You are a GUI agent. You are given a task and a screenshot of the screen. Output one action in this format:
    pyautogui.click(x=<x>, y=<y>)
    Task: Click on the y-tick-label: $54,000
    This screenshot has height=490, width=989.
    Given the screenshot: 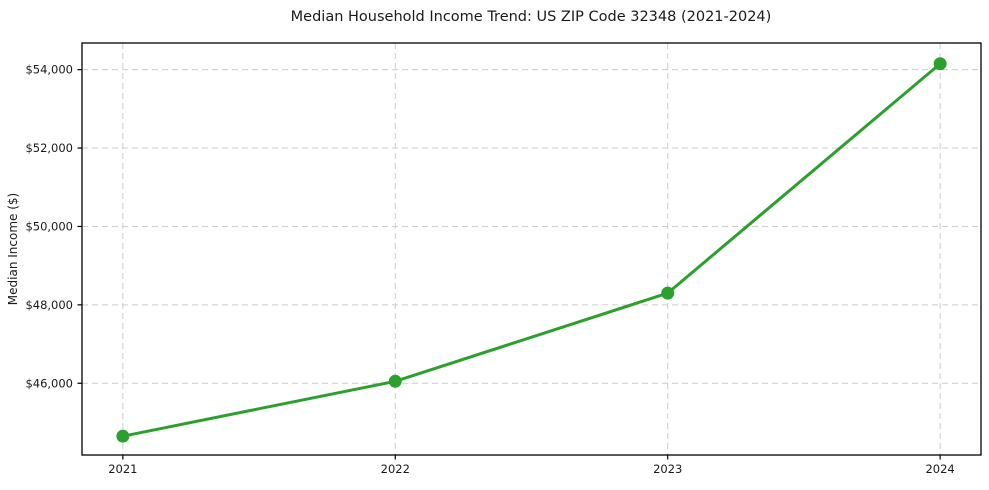 What is the action you would take?
    pyautogui.click(x=49, y=70)
    